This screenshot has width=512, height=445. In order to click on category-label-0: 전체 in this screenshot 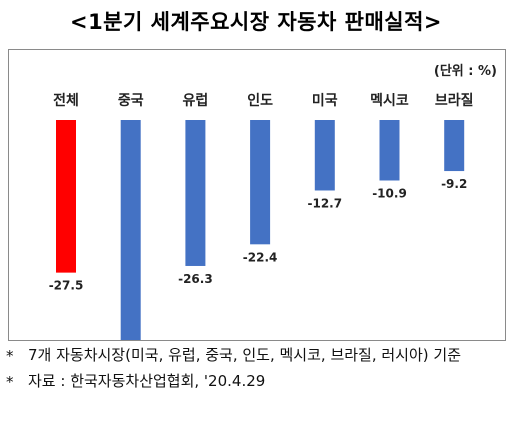, I will do `click(66, 100)`.